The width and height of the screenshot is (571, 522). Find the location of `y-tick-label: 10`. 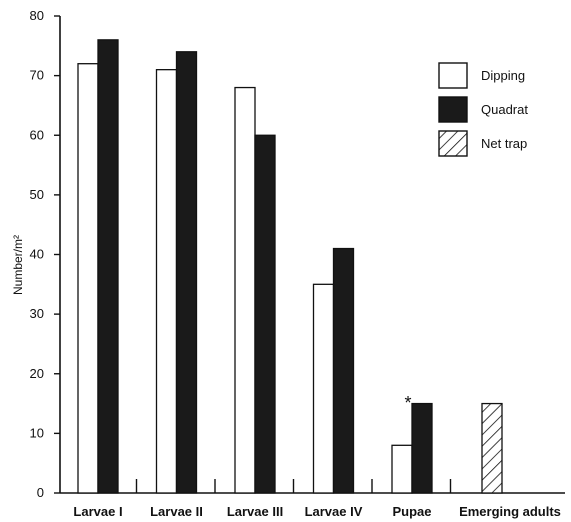

y-tick-label: 10 is located at coordinates (37, 432).